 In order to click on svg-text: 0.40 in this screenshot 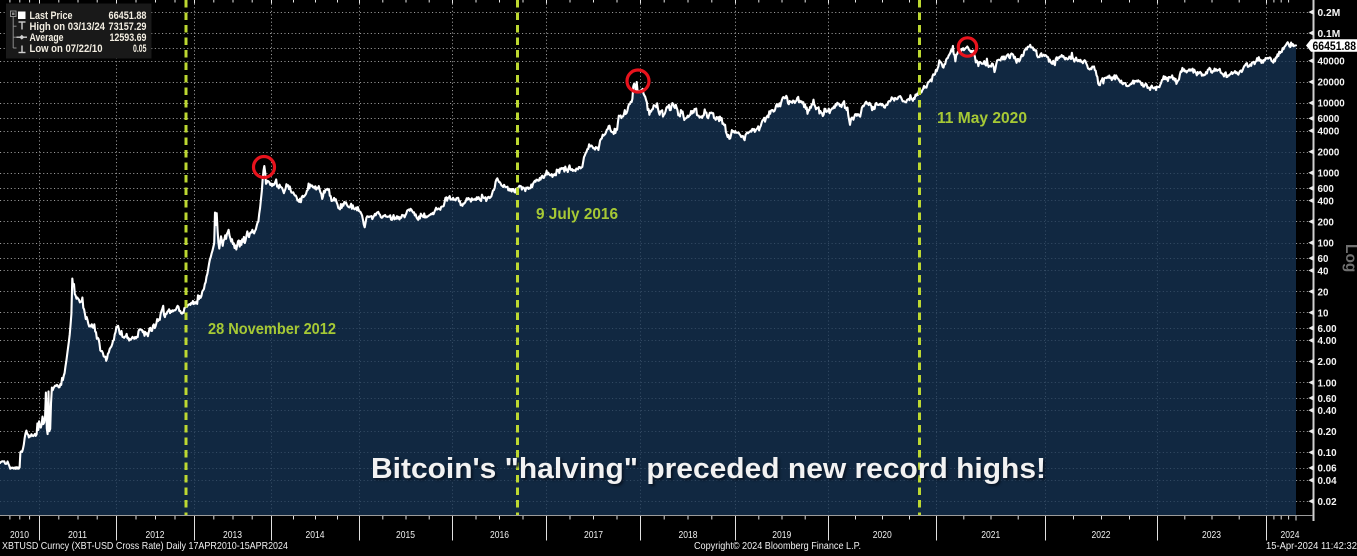, I will do `click(1327, 411)`.